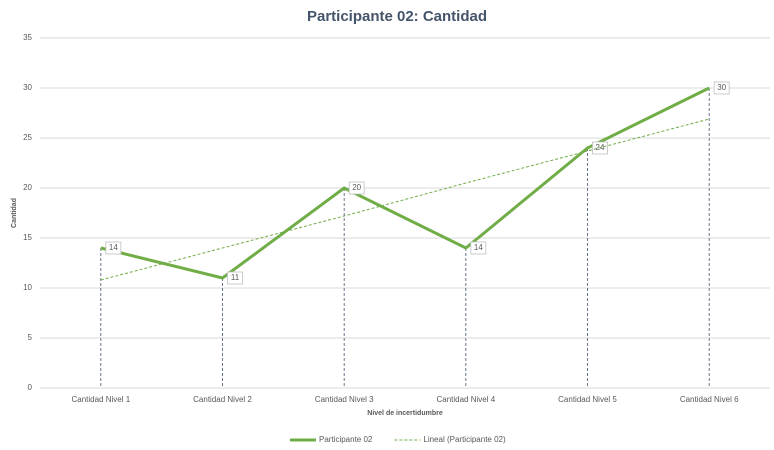  I want to click on y-tick-label: 30, so click(27, 87).